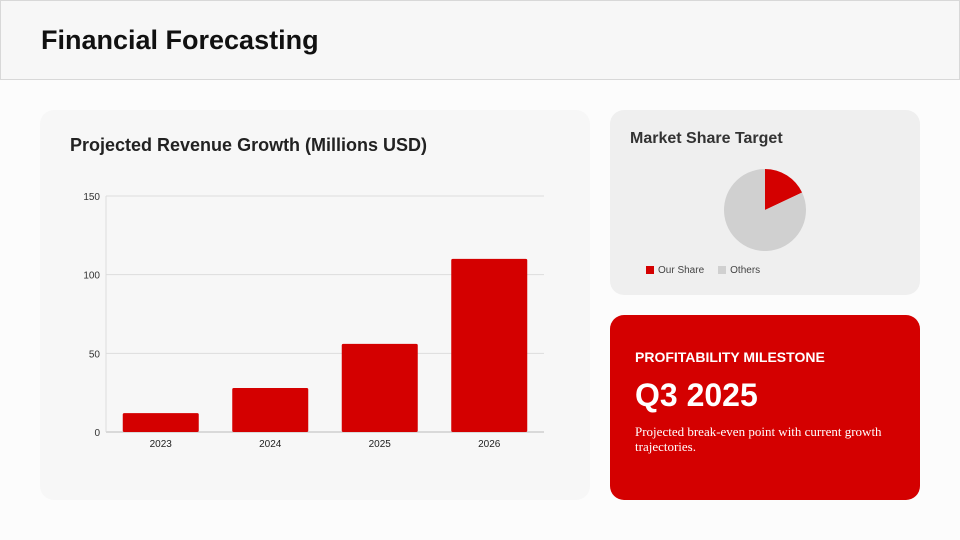  Describe the element at coordinates (270, 444) in the screenshot. I see `x-tick-label: 2024` at that location.